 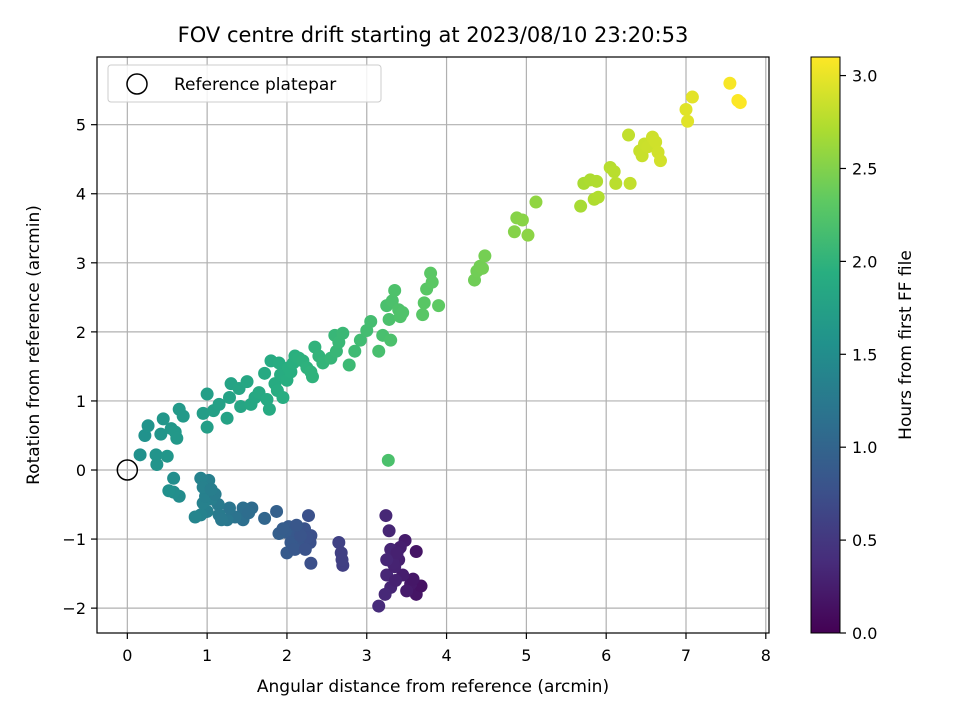 I want to click on colorbar-tick-label: 0.0, so click(x=864, y=633).